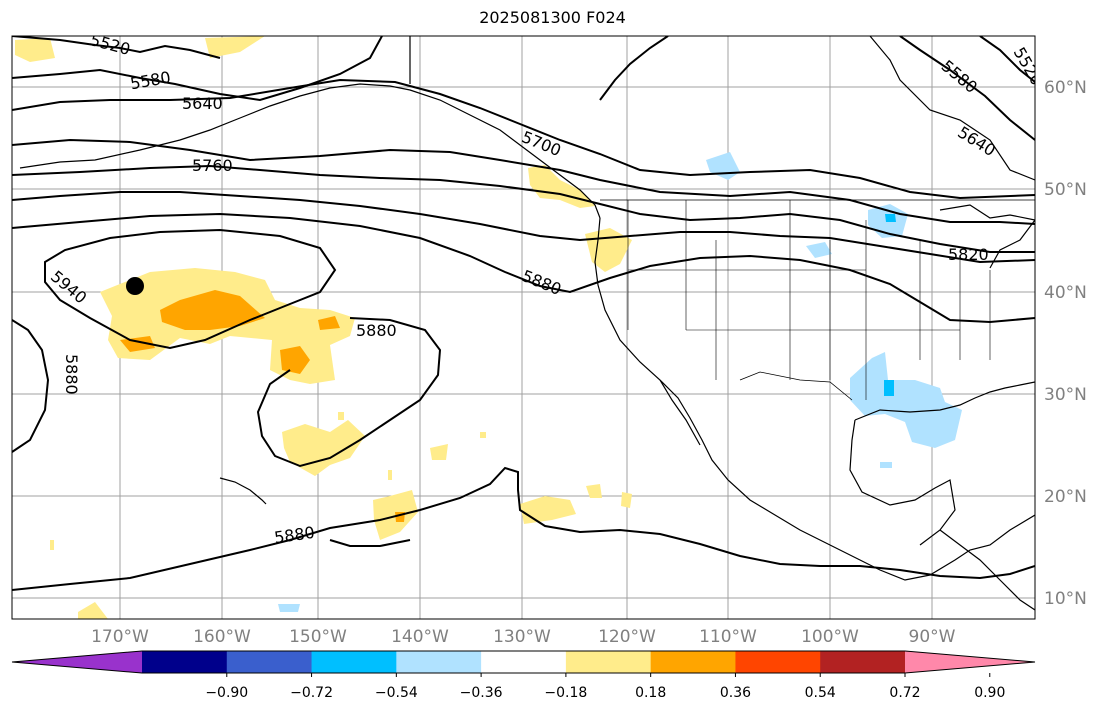 This screenshot has height=712, width=1105. Describe the element at coordinates (311, 693) in the screenshot. I see `colorbar-tick-label: −0.72` at that location.